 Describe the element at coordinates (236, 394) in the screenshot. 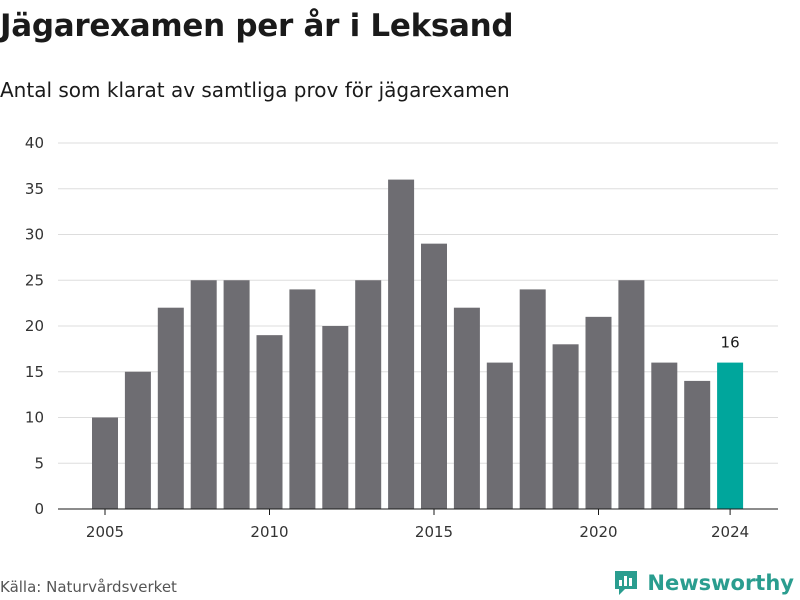

I see `bar-2009` at that location.